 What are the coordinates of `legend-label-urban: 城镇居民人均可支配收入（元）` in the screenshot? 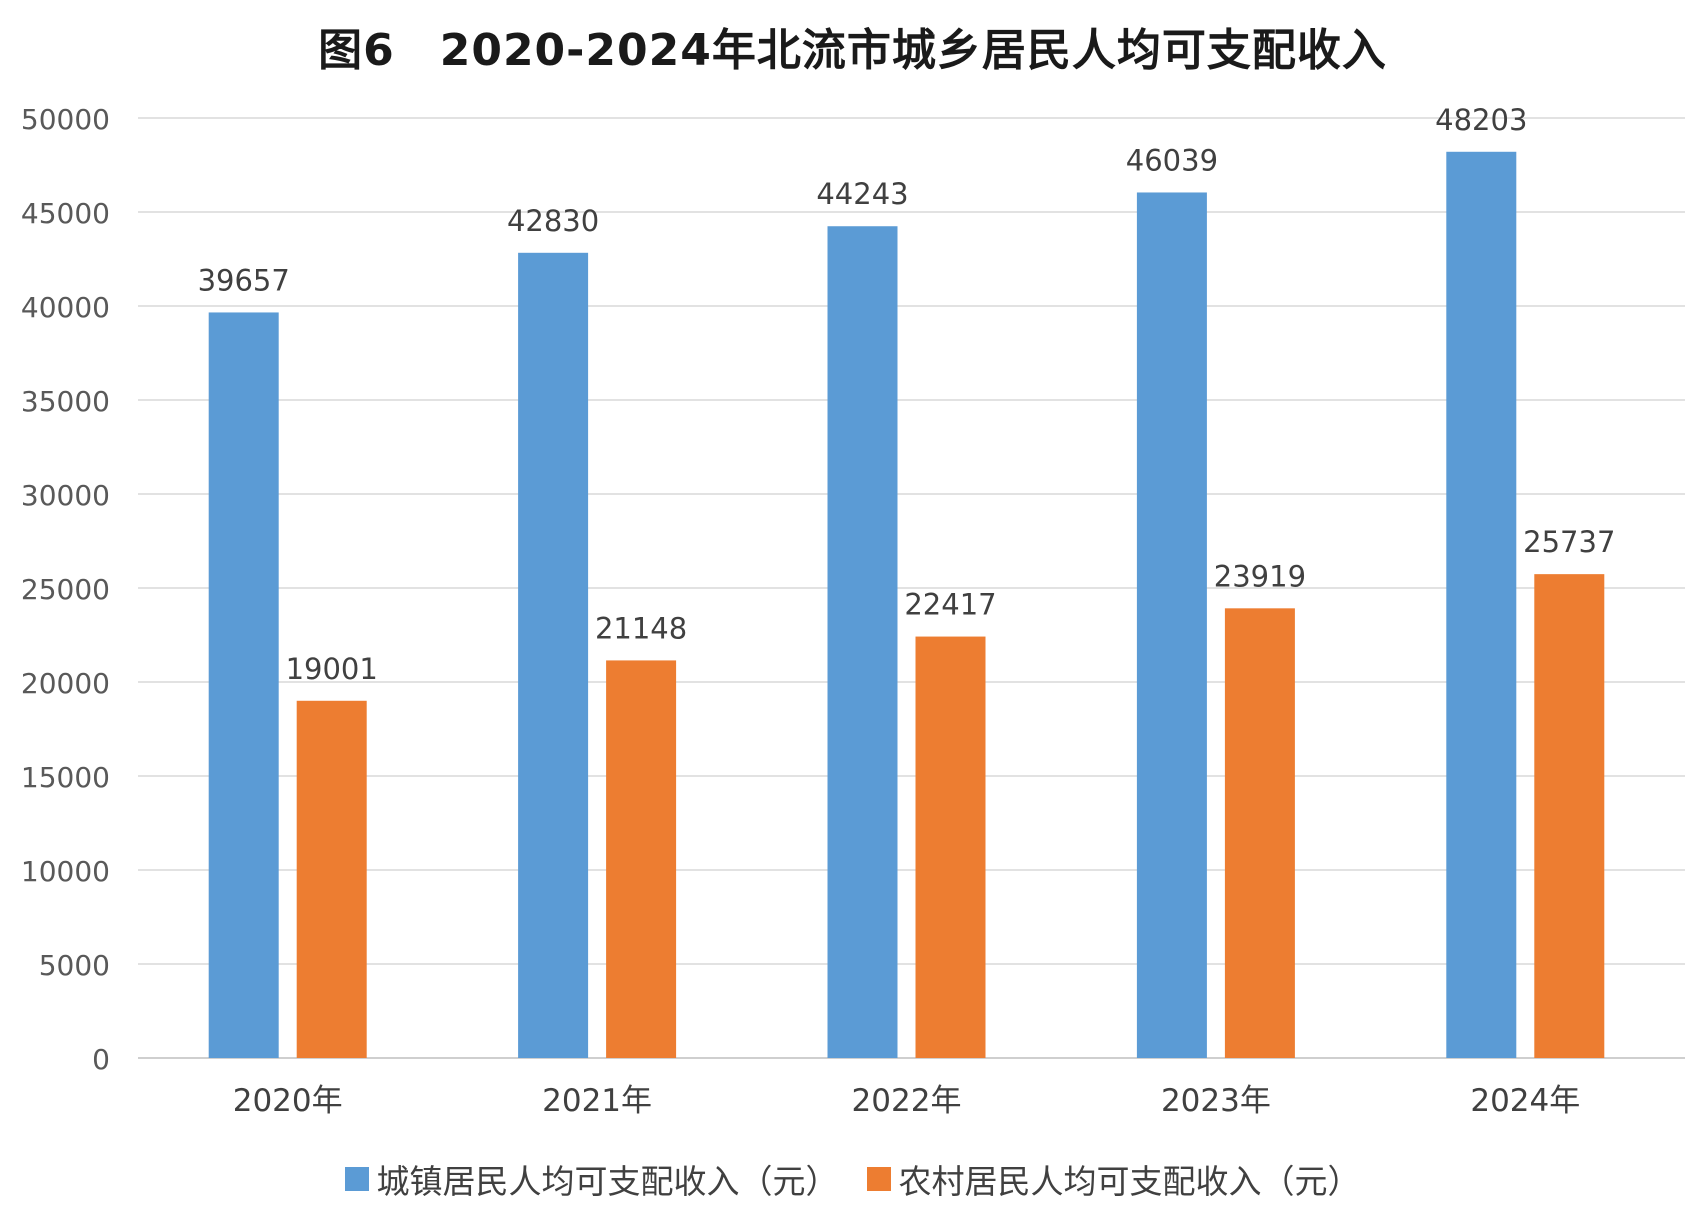 It's located at (607, 1181).